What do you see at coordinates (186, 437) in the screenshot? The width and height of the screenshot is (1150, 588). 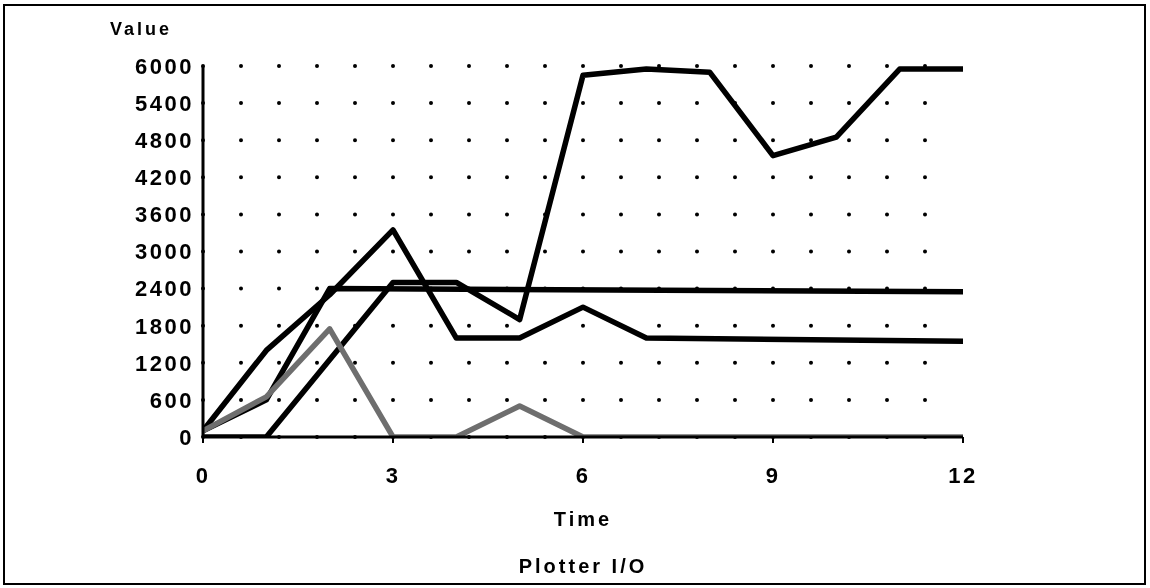 I see `y-tick-label: 0` at bounding box center [186, 437].